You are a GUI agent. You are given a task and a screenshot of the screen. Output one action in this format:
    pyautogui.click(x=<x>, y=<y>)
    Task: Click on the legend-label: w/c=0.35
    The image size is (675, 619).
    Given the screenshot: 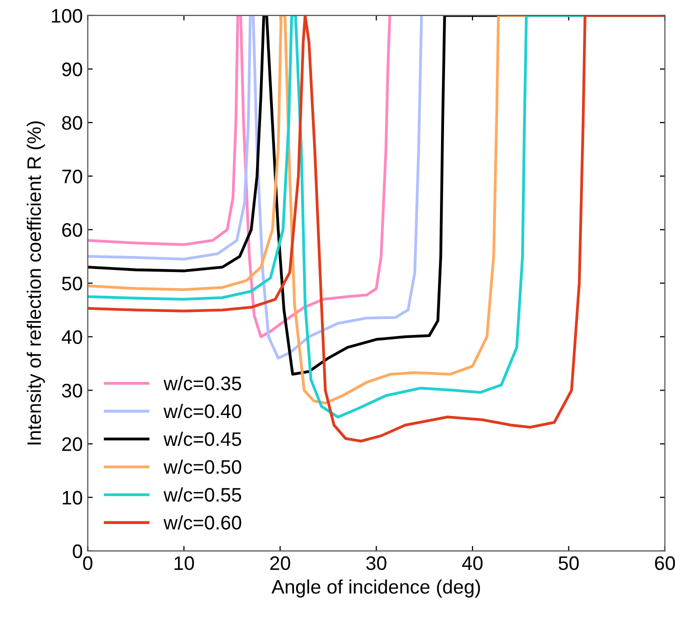 What is the action you would take?
    pyautogui.click(x=203, y=383)
    